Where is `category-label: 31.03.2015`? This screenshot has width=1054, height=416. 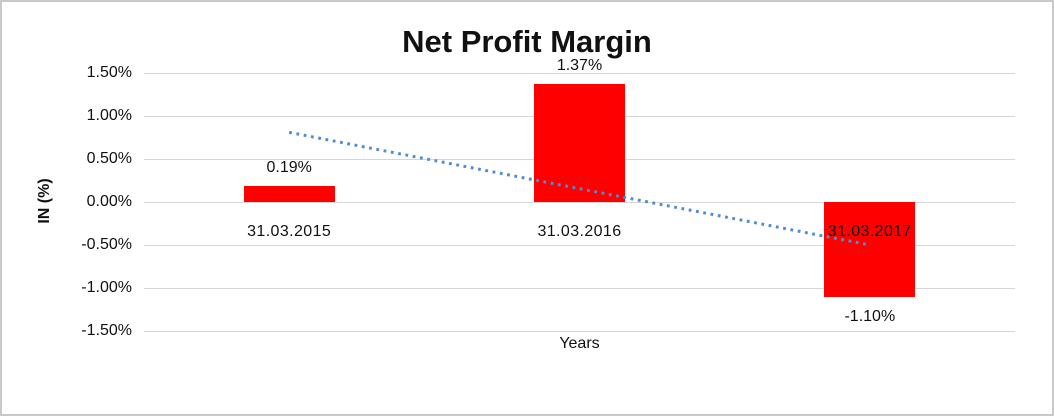 category-label: 31.03.2015 is located at coordinates (289, 231).